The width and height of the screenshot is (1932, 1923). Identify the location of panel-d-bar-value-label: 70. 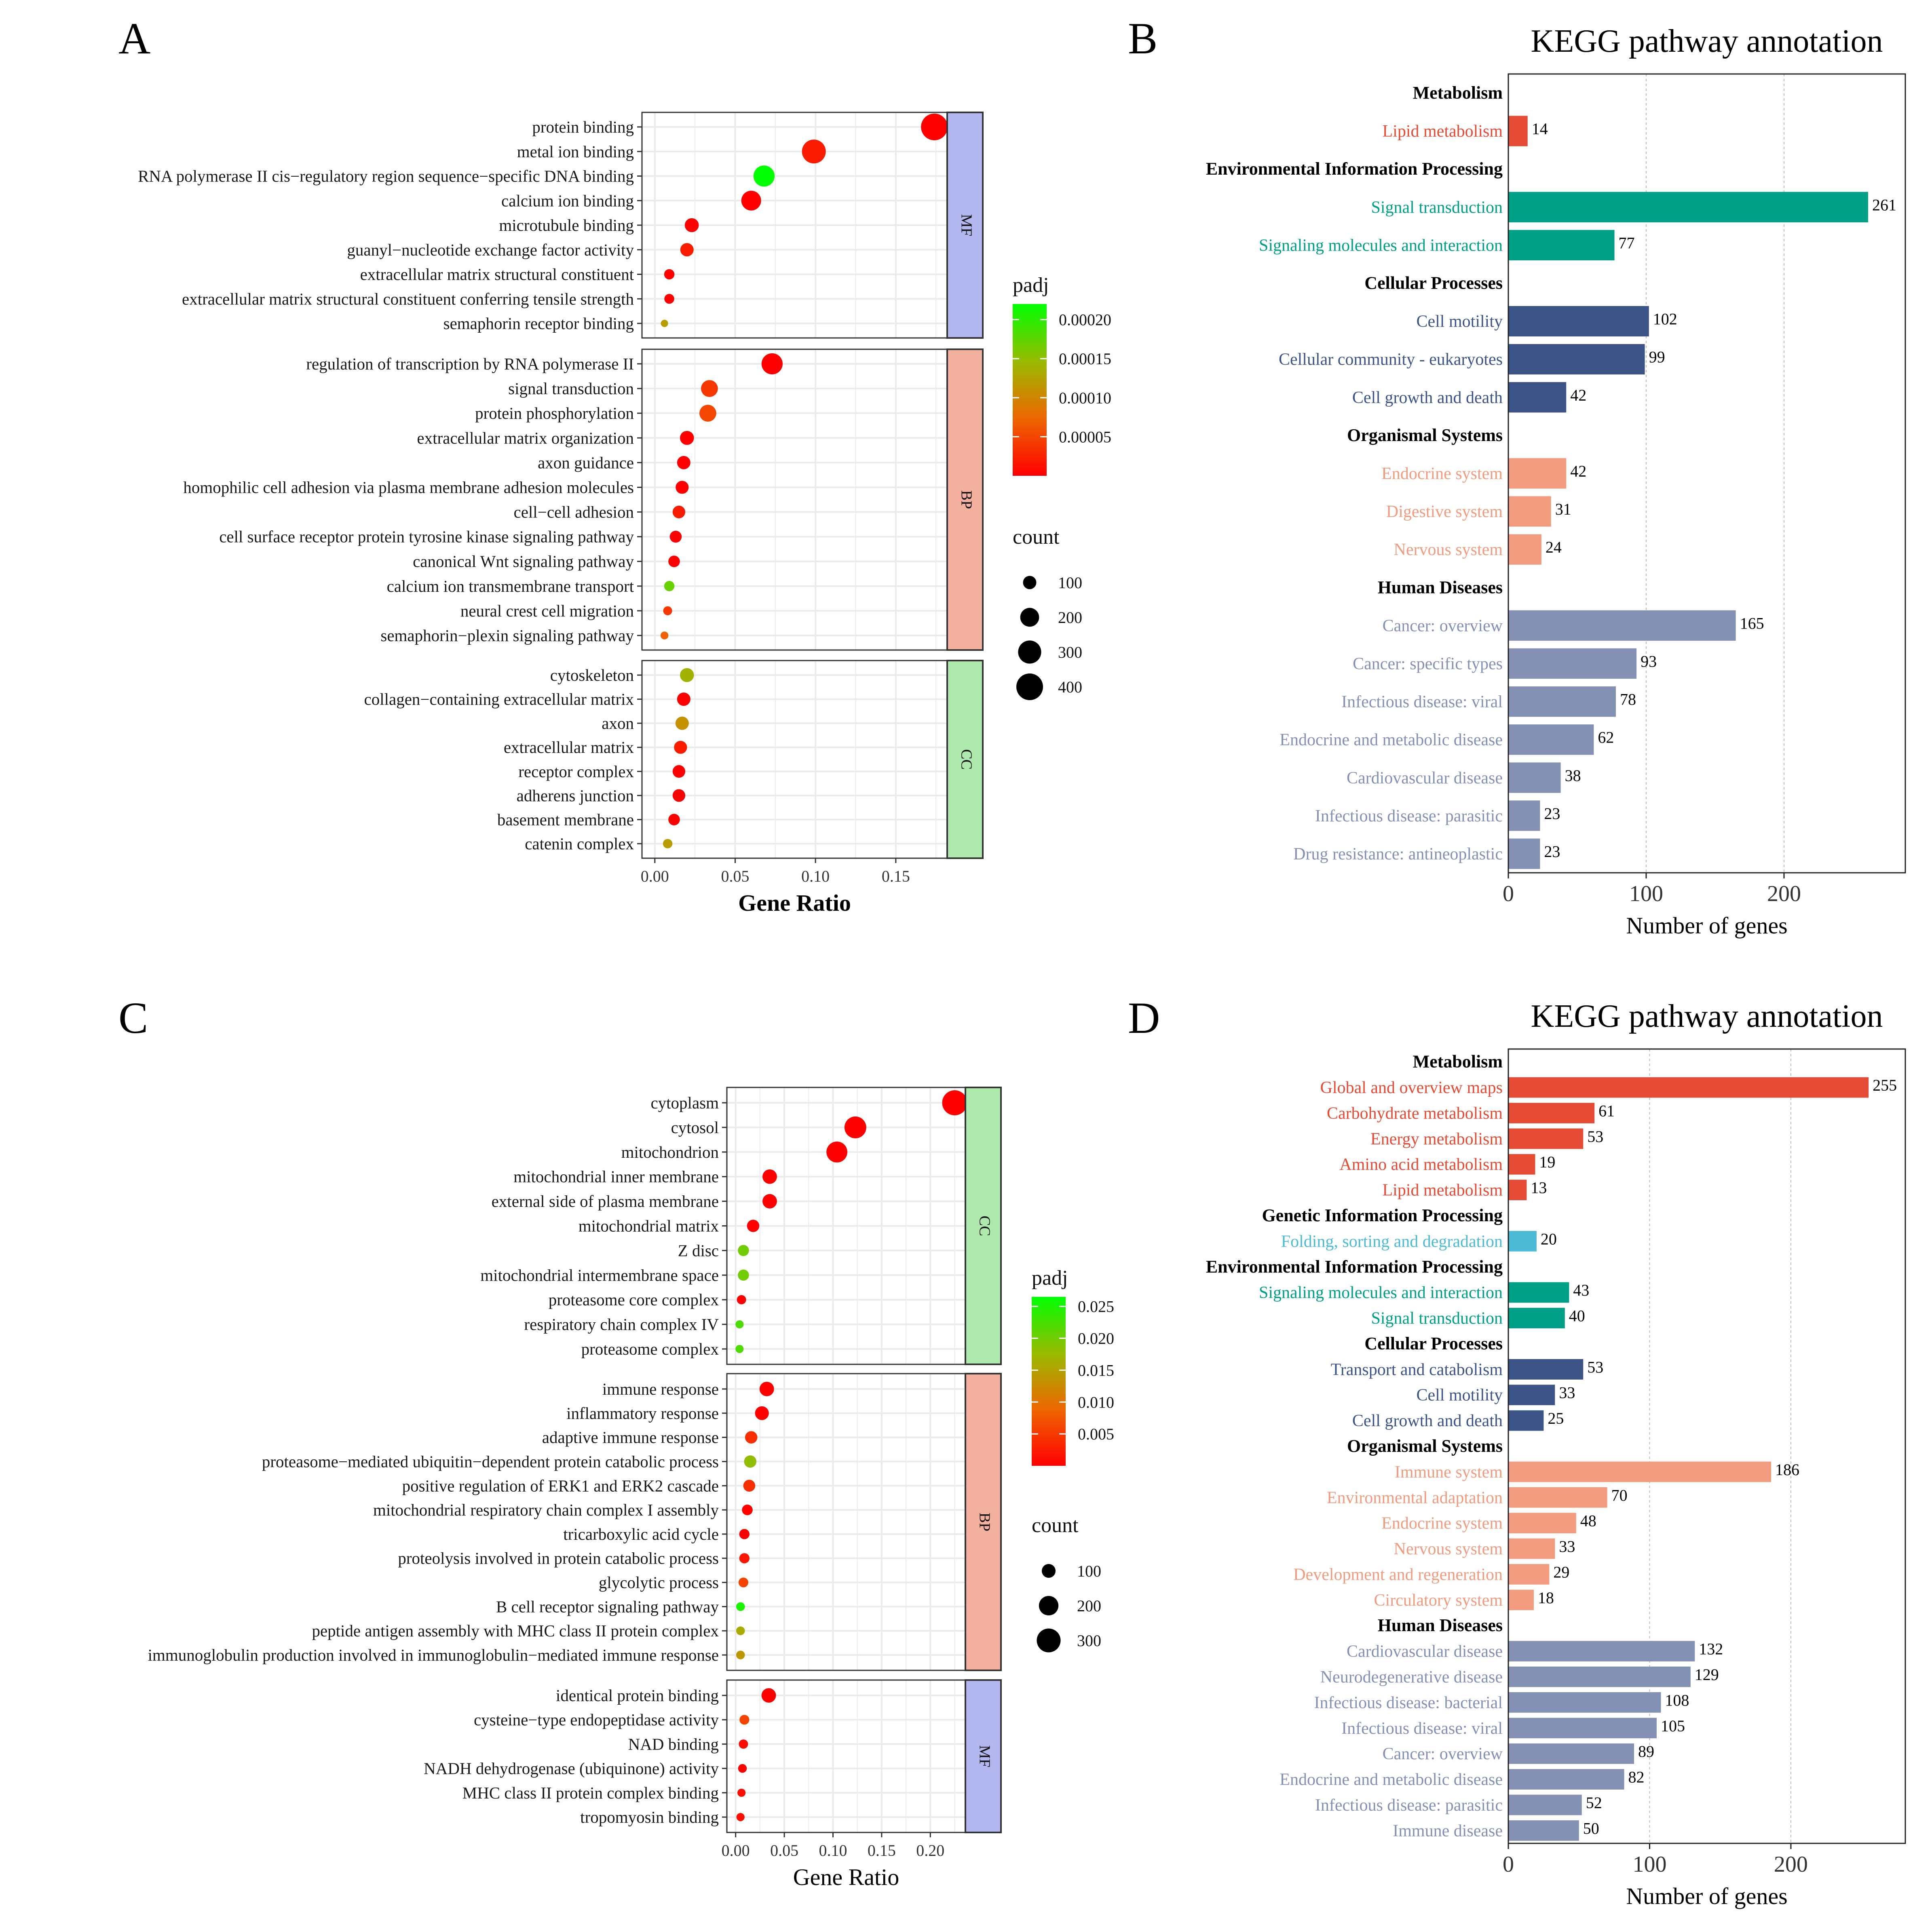
(1619, 1495).